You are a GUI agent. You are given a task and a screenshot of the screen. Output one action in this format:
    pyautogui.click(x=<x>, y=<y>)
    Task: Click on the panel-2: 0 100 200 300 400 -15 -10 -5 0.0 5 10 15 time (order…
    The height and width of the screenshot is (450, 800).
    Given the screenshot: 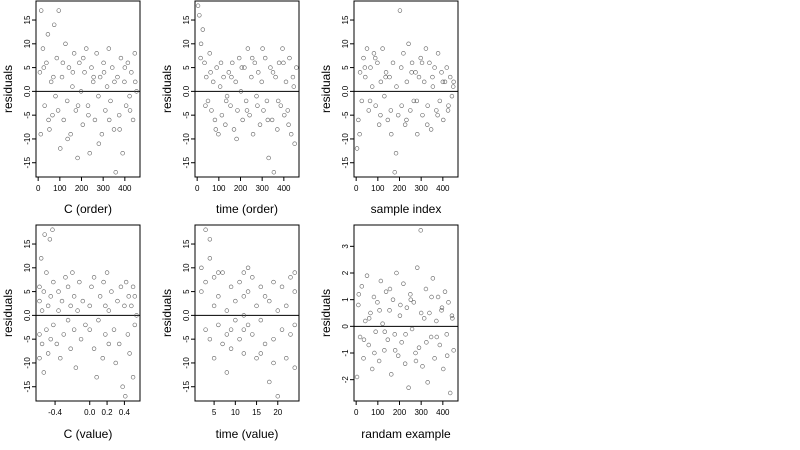 What is the action you would take?
    pyautogui.click(x=230, y=108)
    